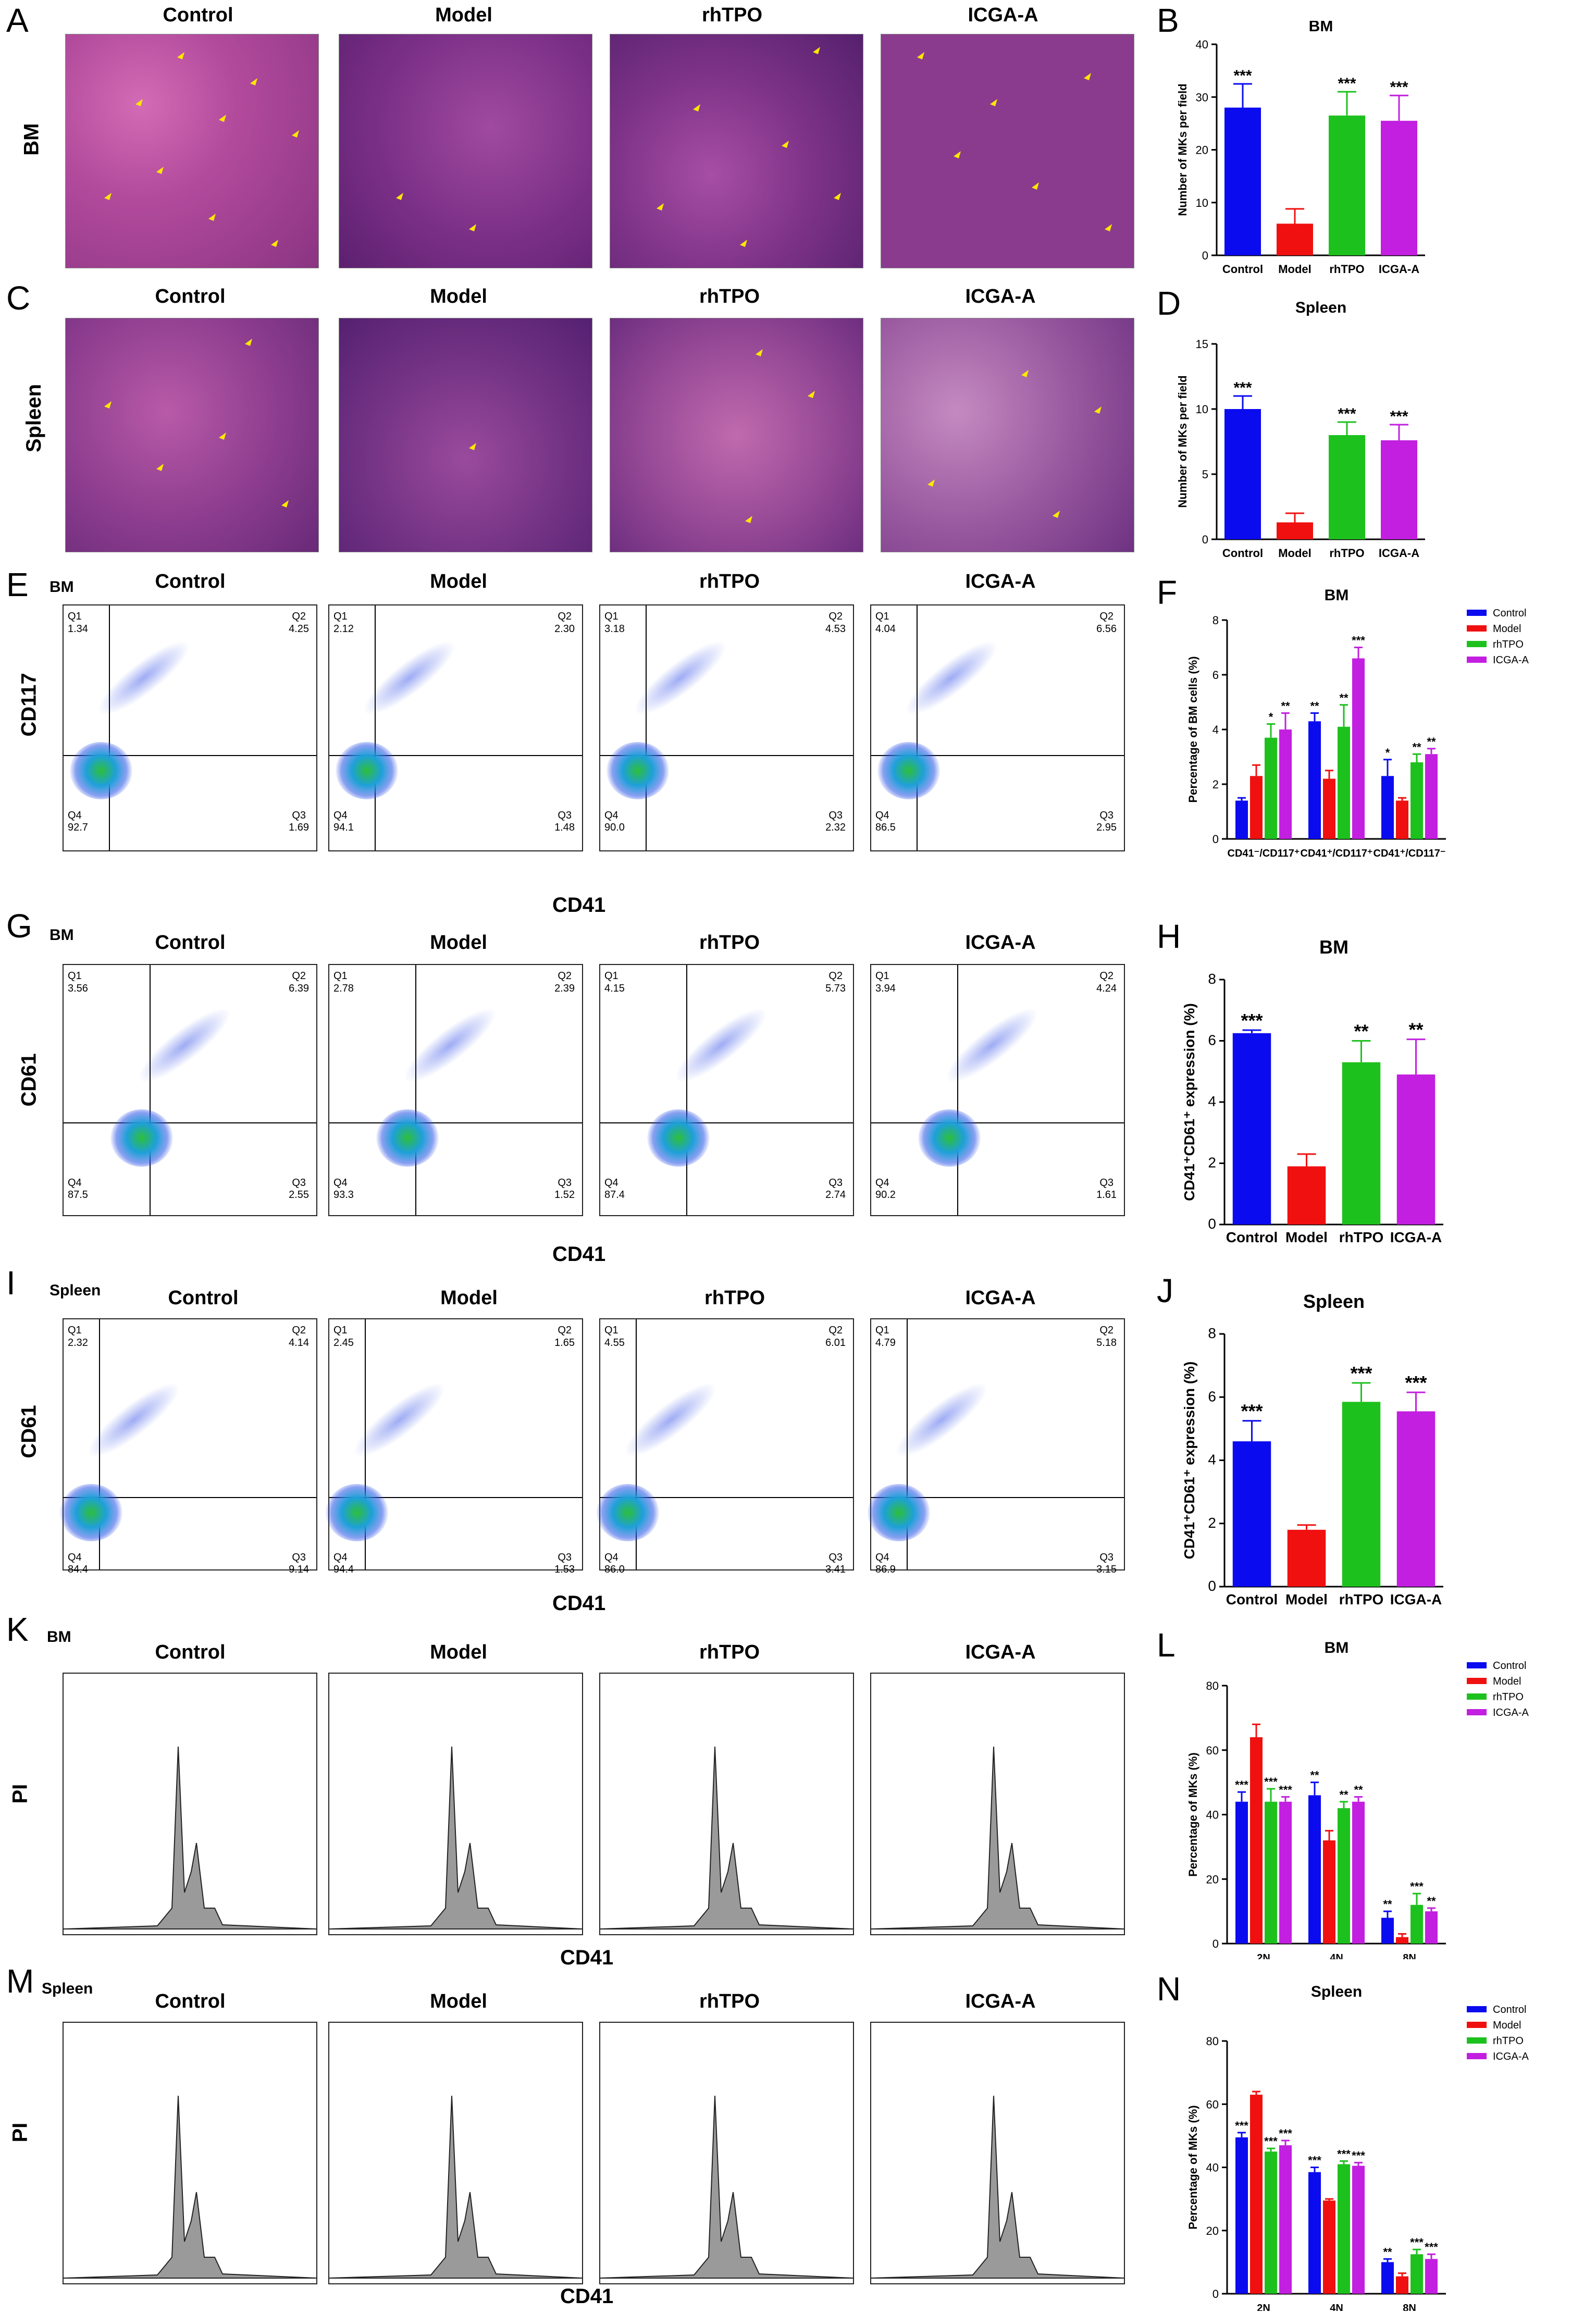 Image resolution: width=1596 pixels, height=2313 pixels. I want to click on histology-image-rhtpo-bm, so click(736, 151).